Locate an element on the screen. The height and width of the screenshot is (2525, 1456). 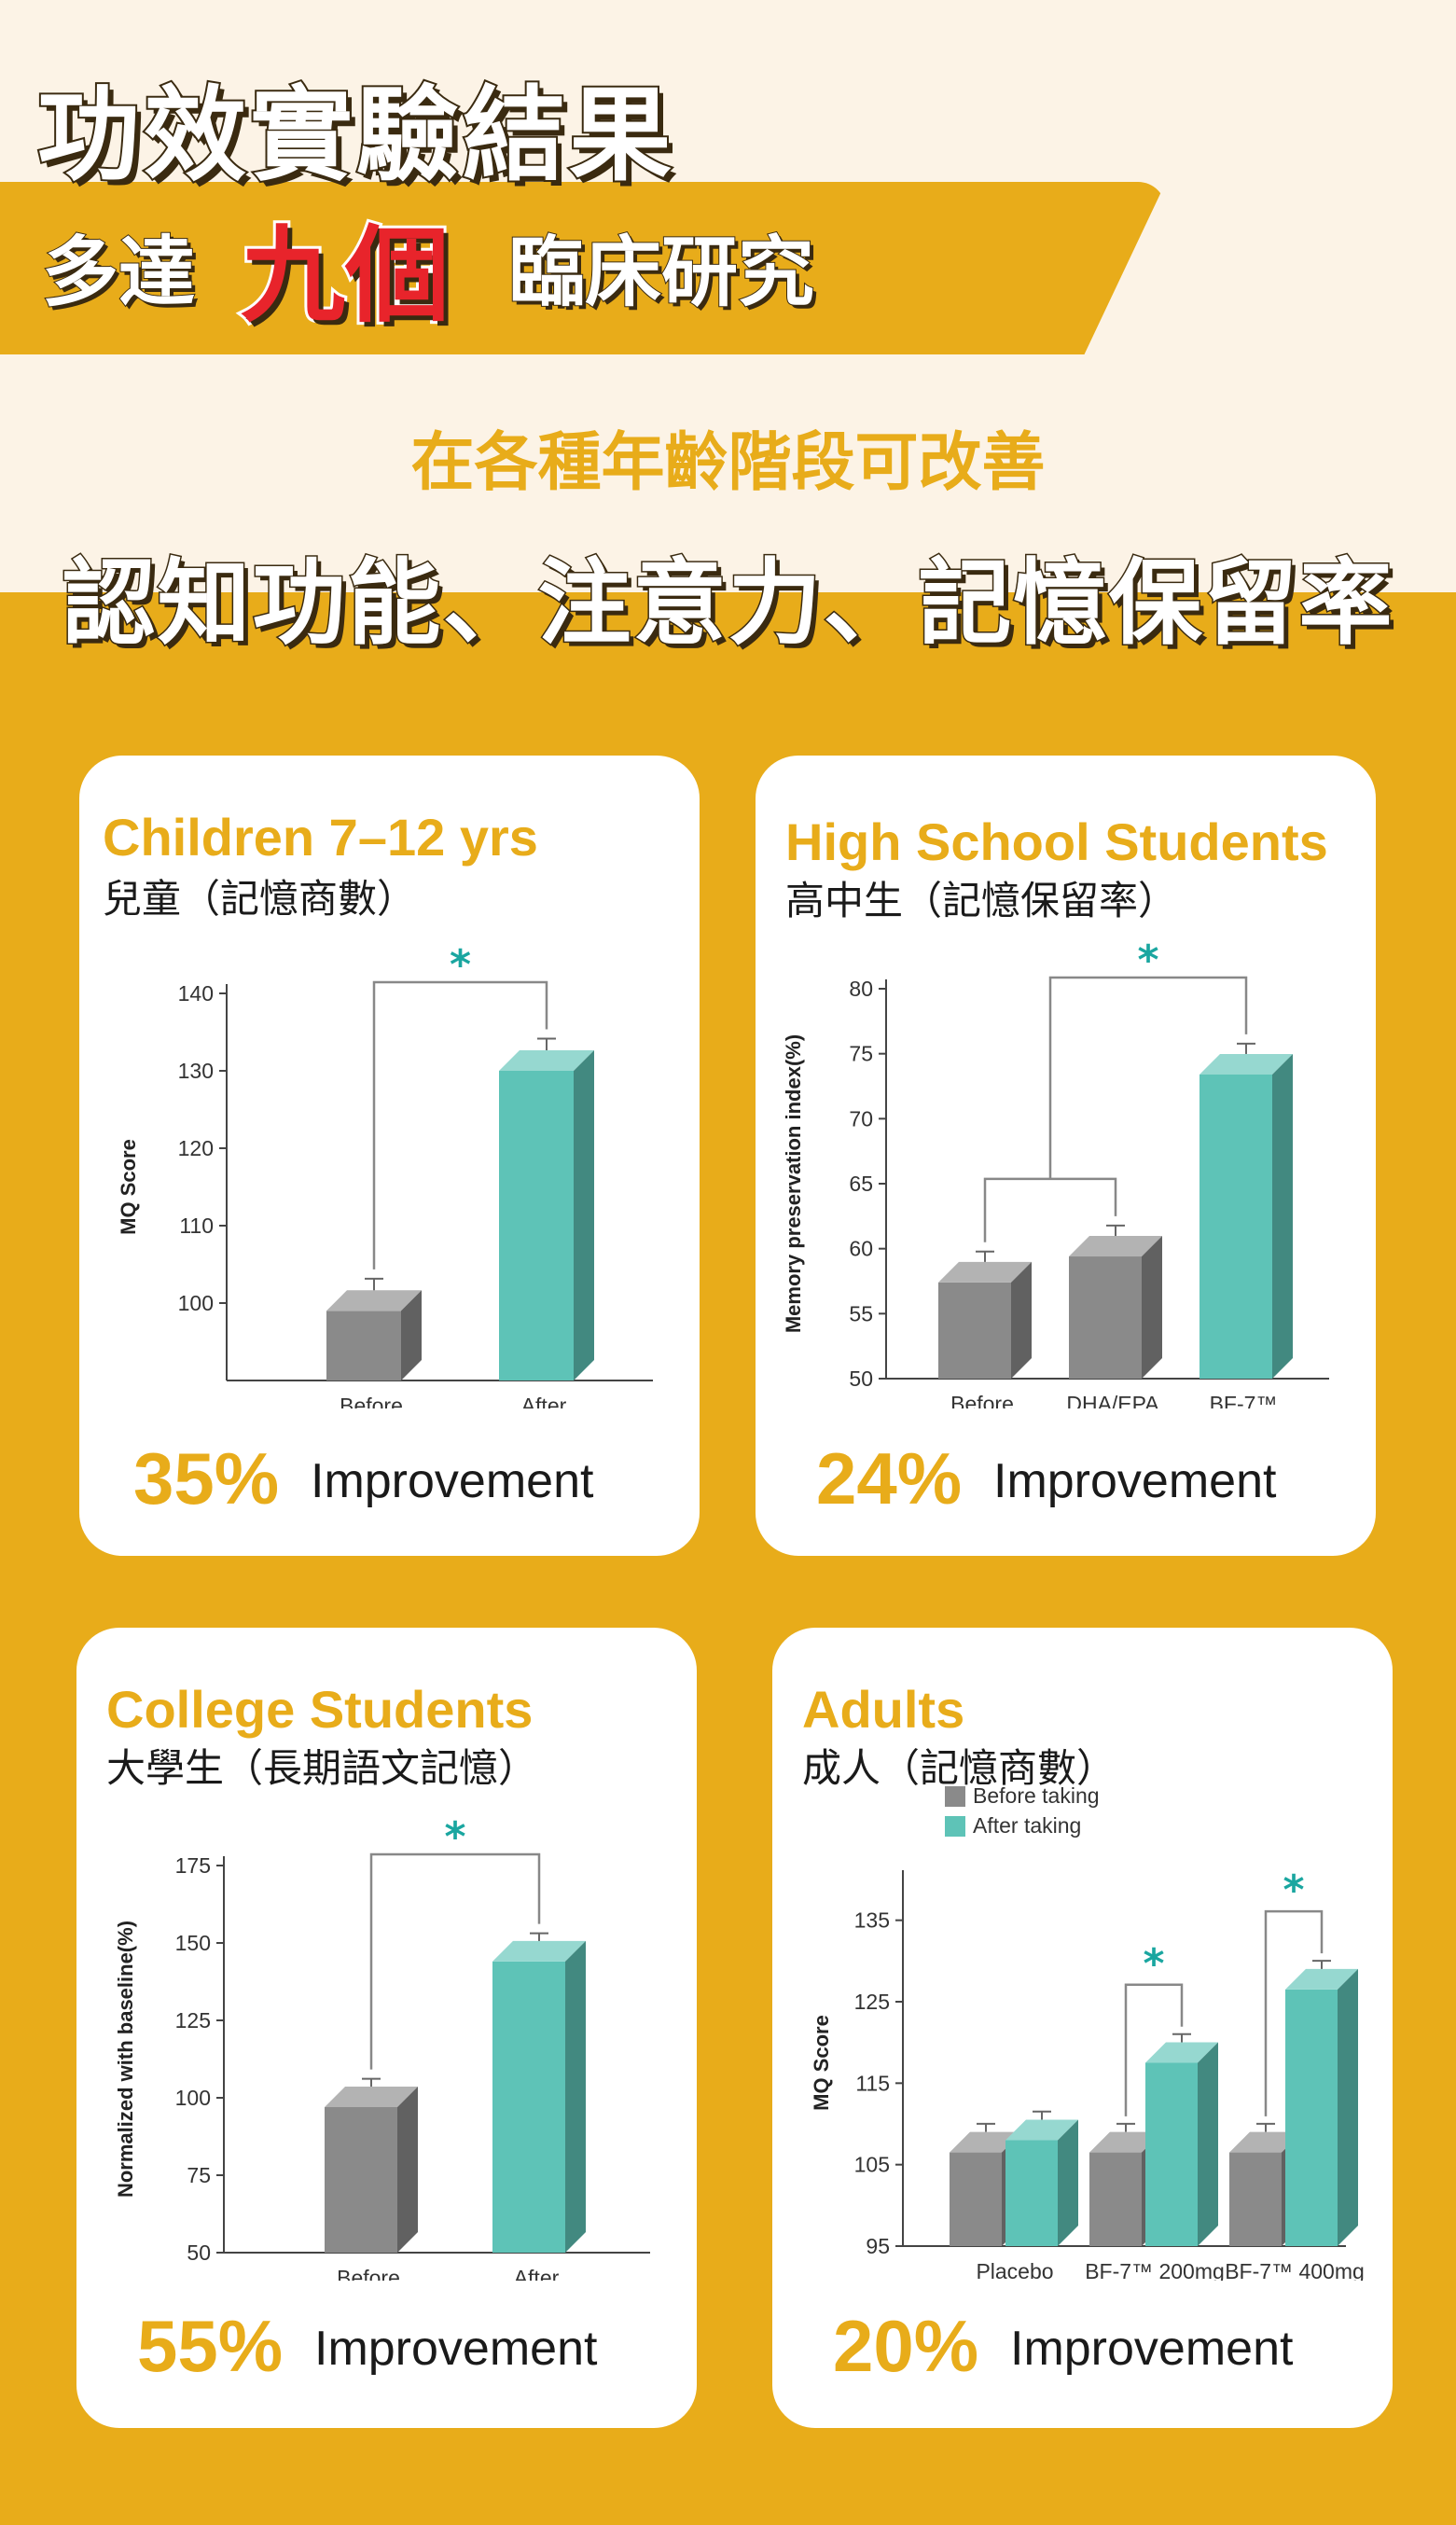
chart-children: 100 110 120 130 140 MQ Score Before After * is located at coordinates (385, 1175).